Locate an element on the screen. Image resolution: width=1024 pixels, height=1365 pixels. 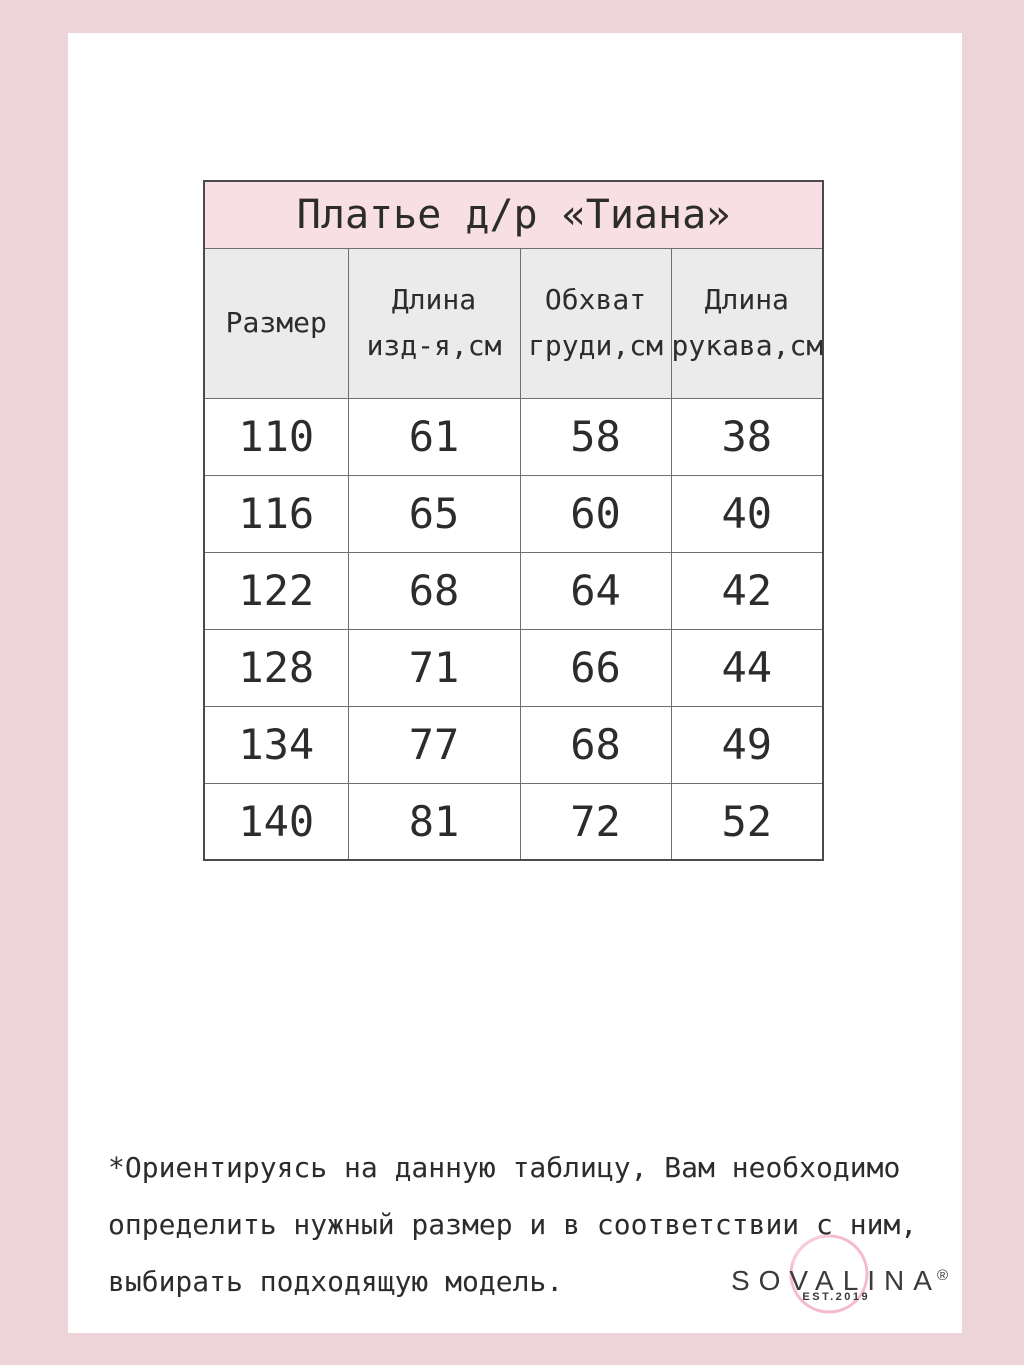
table-row: 116 65 60 40 is located at coordinates (513, 513).